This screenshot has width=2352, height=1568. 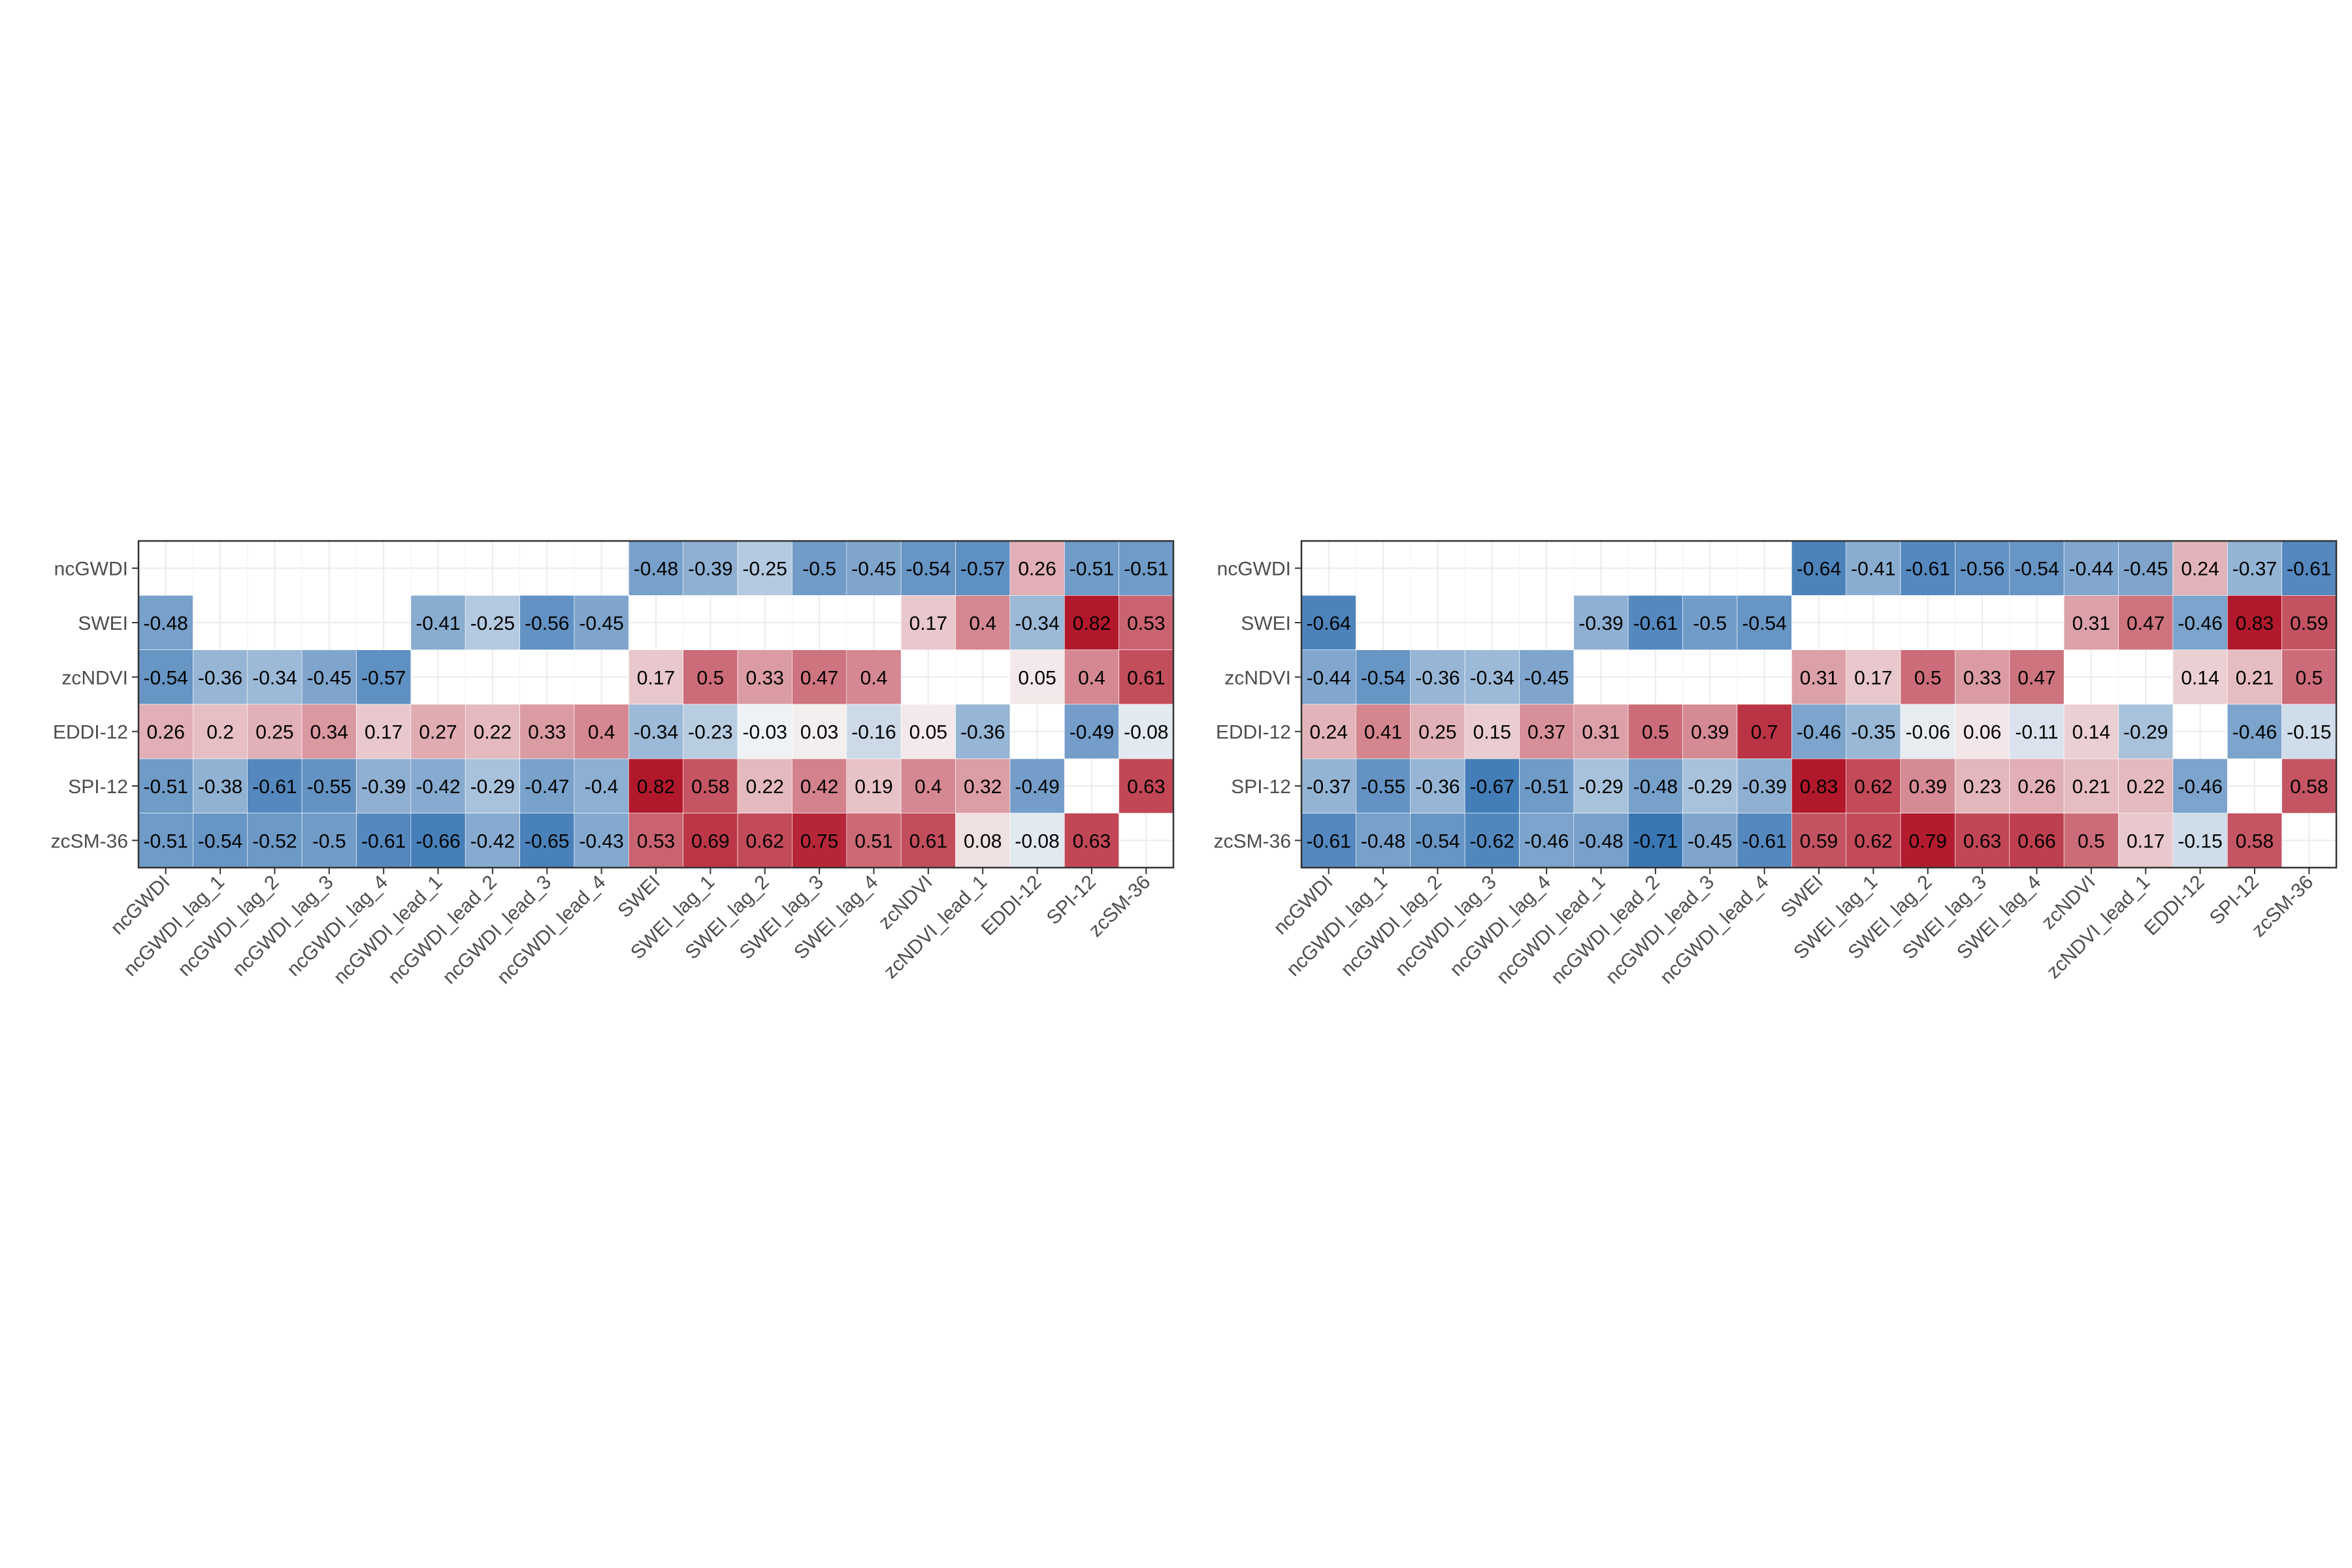 What do you see at coordinates (1764, 732) in the screenshot?
I see `cell-value-label: 0.7` at bounding box center [1764, 732].